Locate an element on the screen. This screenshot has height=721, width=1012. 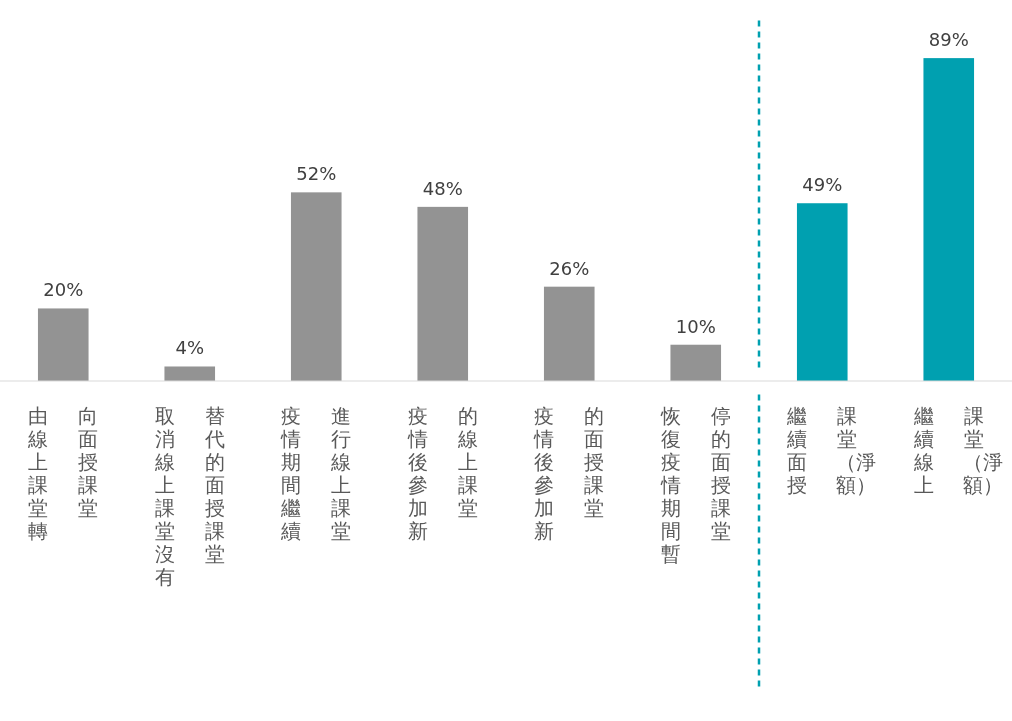
category-label: 由線上課堂轉向面授課堂 is located at coordinates (63, 473).